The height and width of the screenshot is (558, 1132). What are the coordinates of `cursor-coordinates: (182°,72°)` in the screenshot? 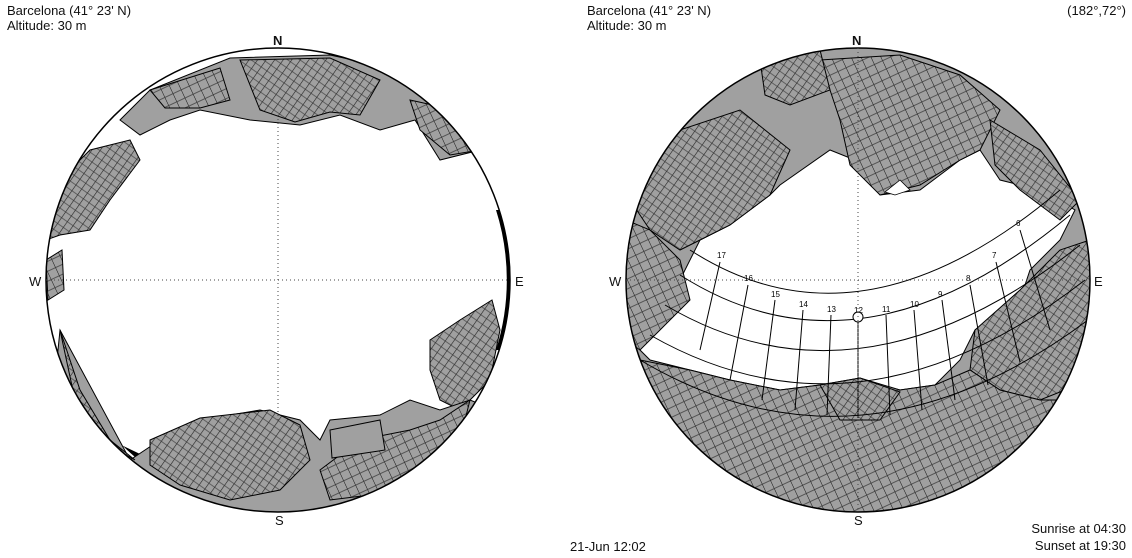 It's located at (1096, 10).